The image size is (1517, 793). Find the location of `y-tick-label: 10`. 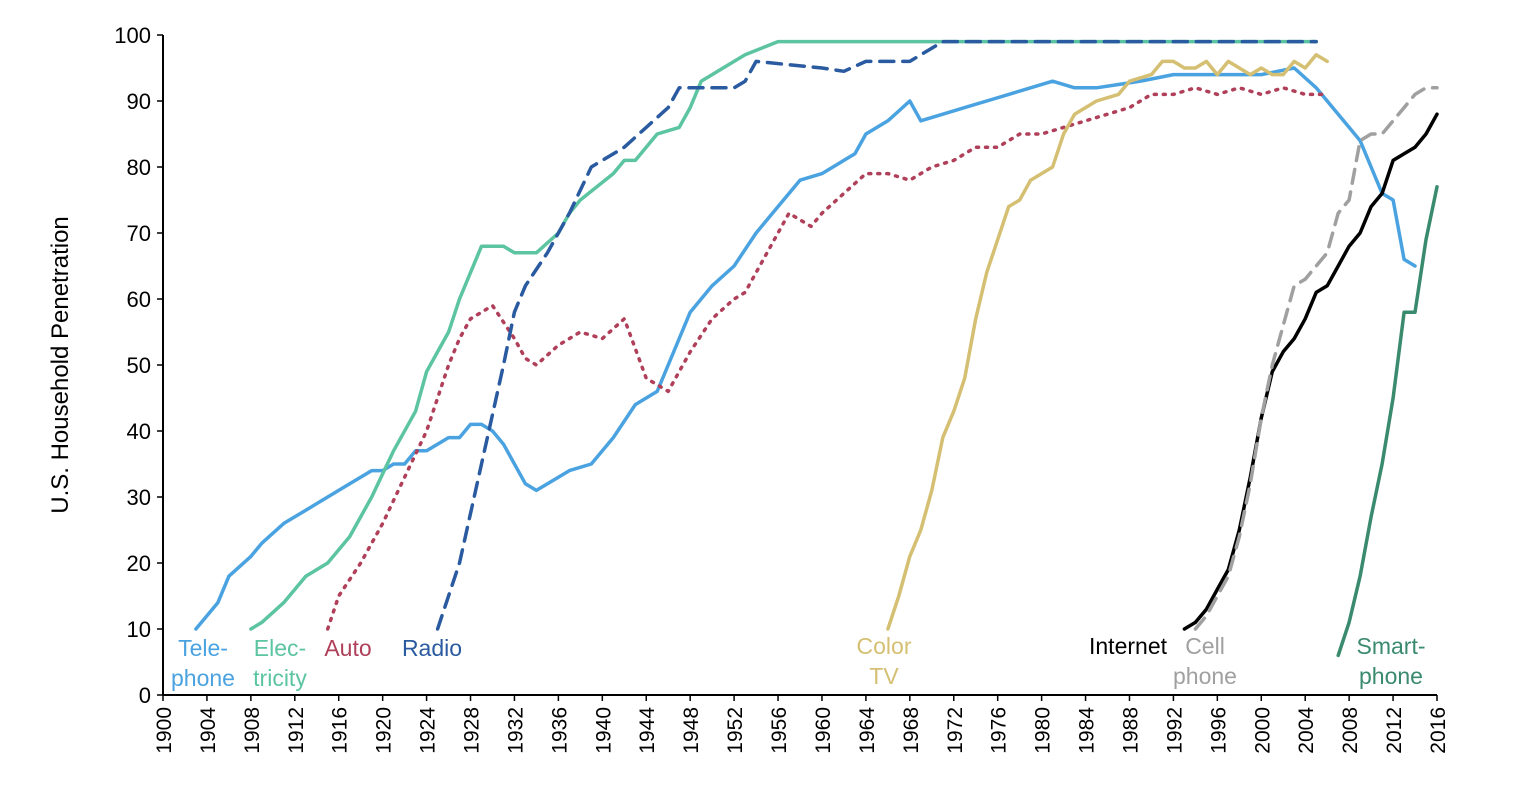

y-tick-label: 10 is located at coordinates (139, 629).